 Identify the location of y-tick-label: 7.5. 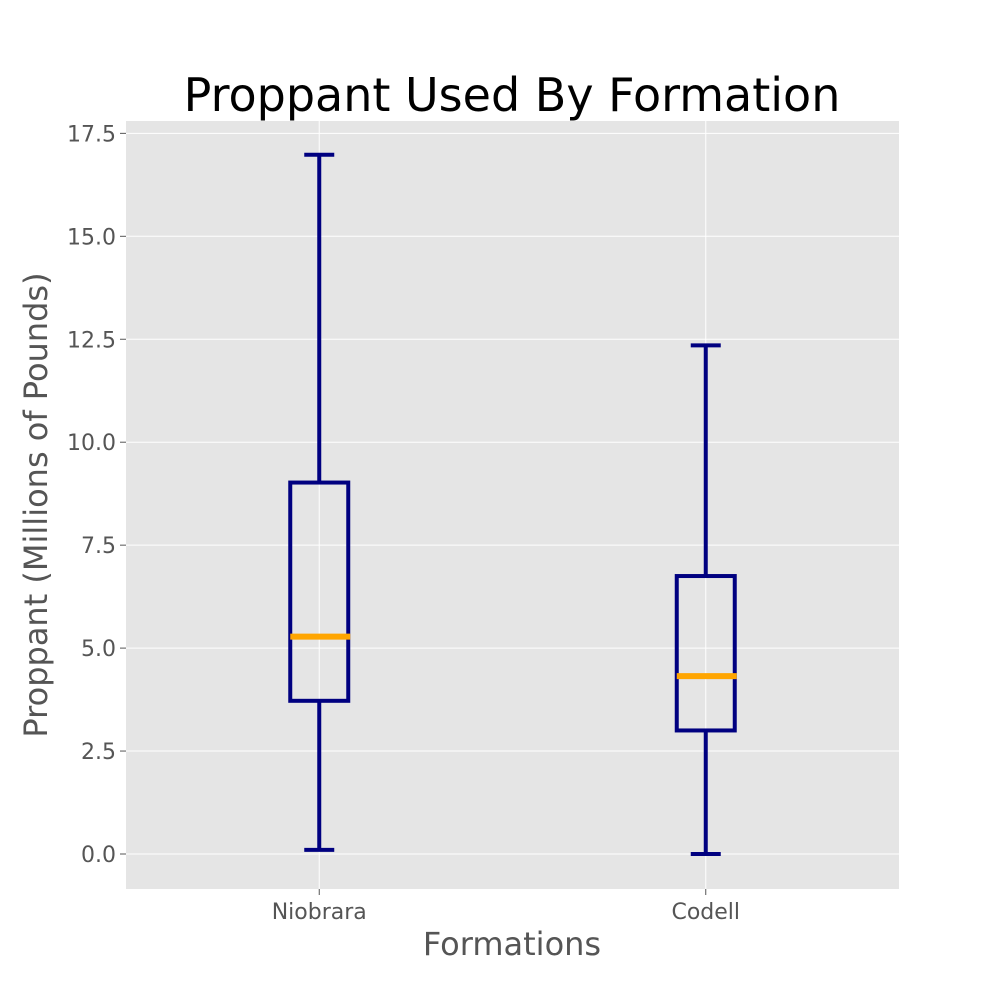
(98, 546).